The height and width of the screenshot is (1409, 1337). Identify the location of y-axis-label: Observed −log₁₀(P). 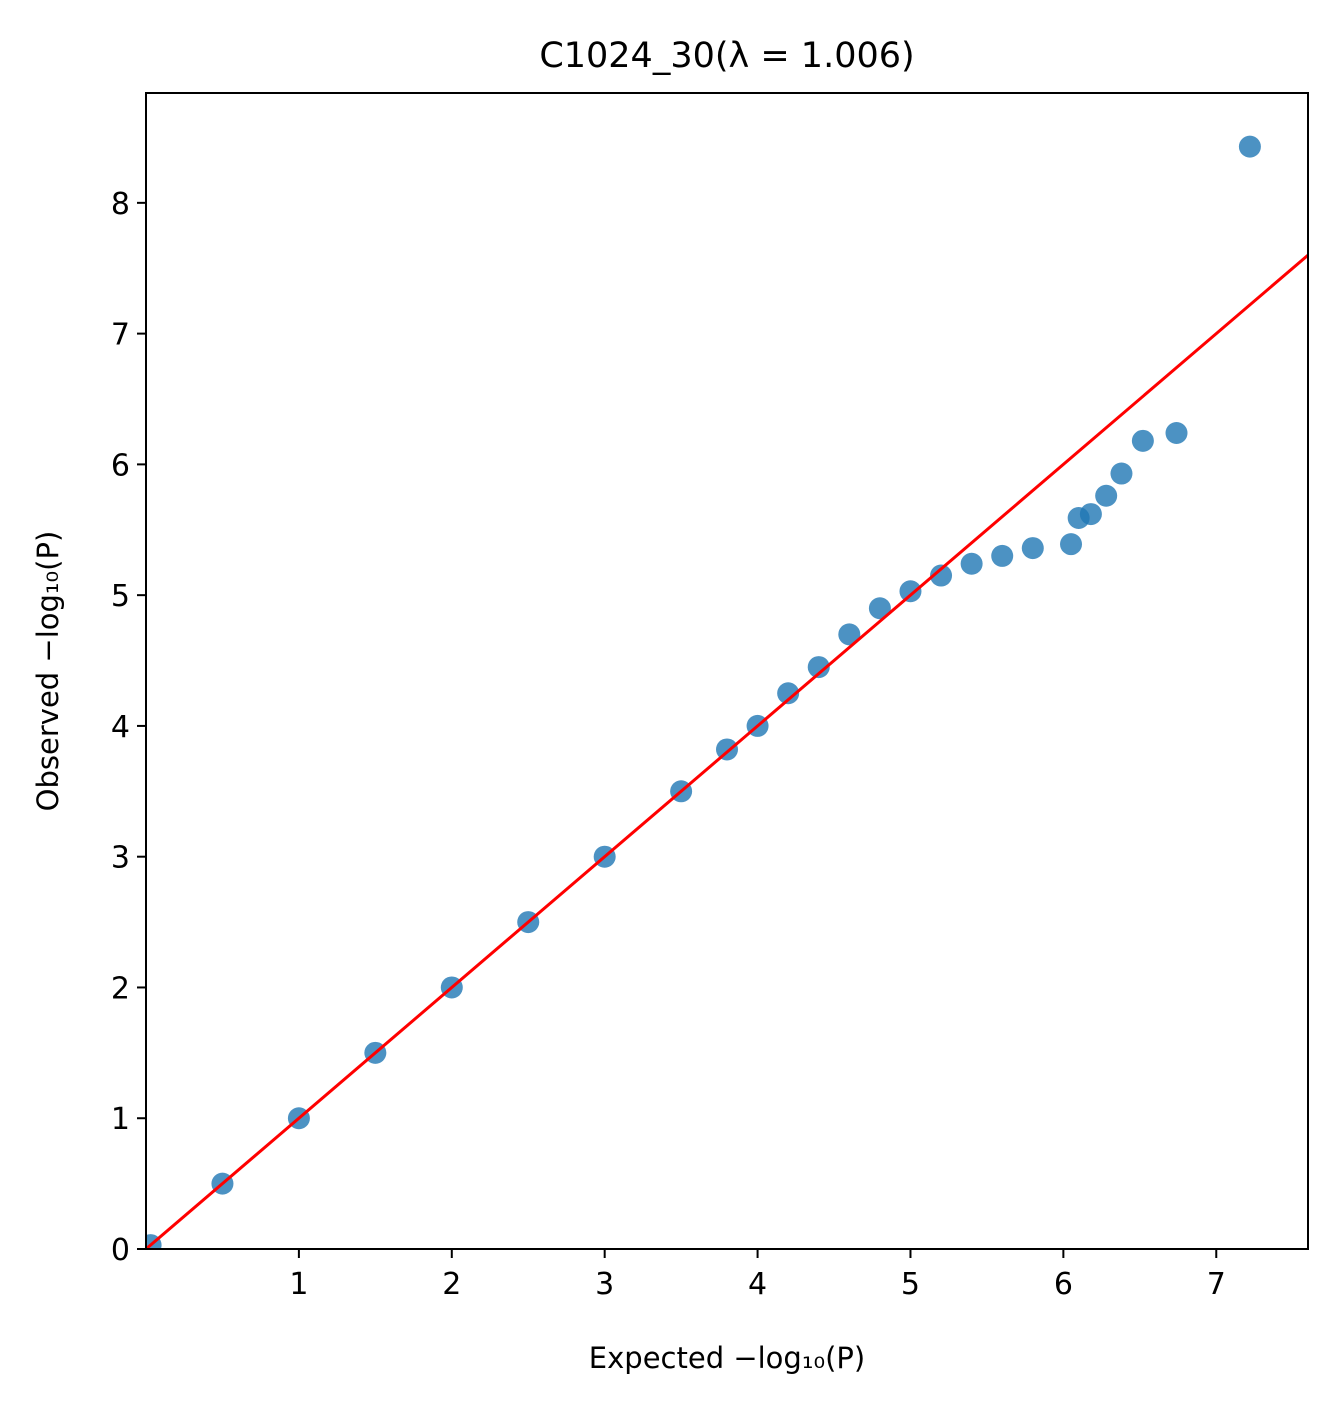
(48, 671).